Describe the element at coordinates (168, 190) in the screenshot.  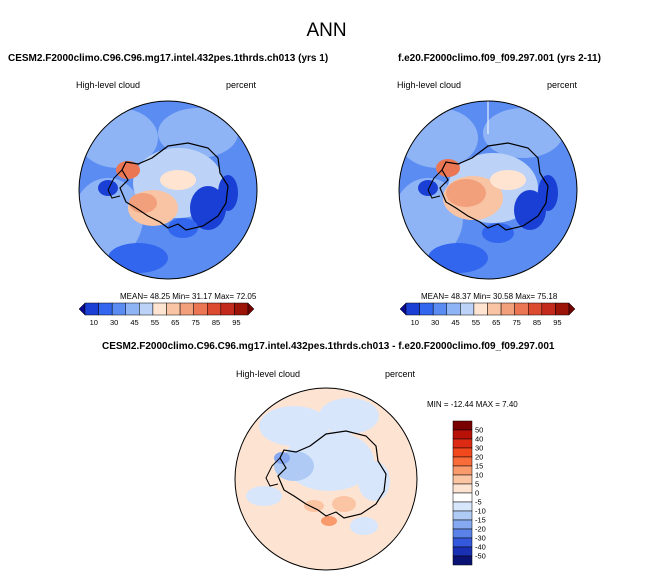
I see `panel-left-polar-map` at that location.